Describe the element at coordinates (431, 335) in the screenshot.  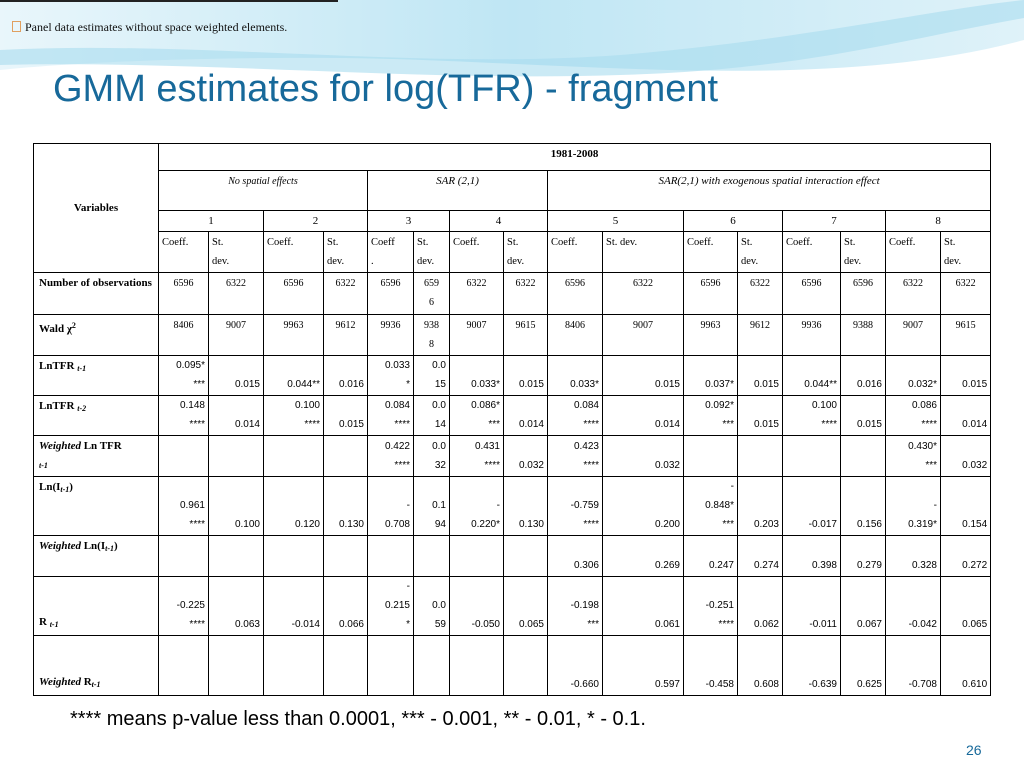
I see `table-cell: 938 8` at that location.